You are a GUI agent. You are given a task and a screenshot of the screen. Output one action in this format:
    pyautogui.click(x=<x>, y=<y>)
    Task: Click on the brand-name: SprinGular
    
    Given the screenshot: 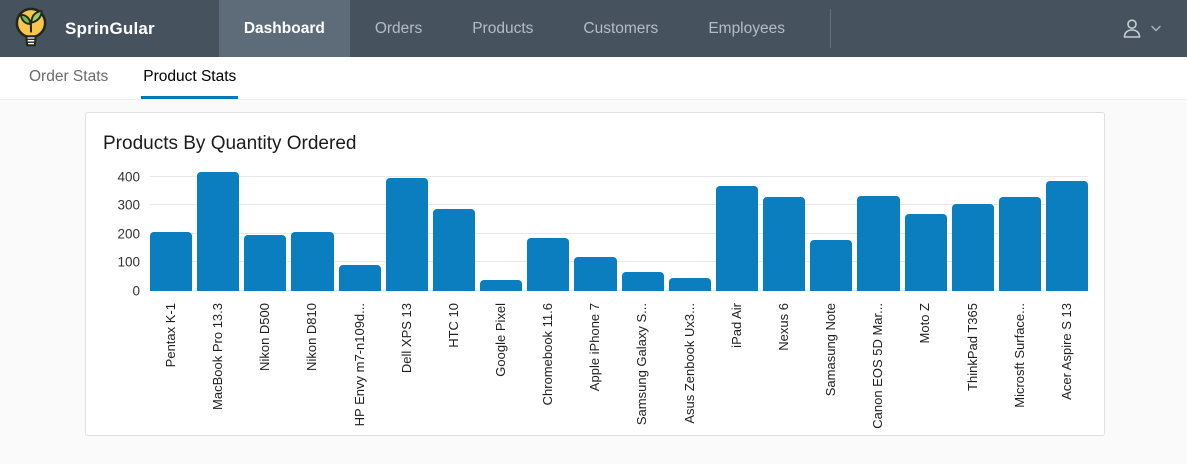 What is the action you would take?
    pyautogui.click(x=110, y=28)
    